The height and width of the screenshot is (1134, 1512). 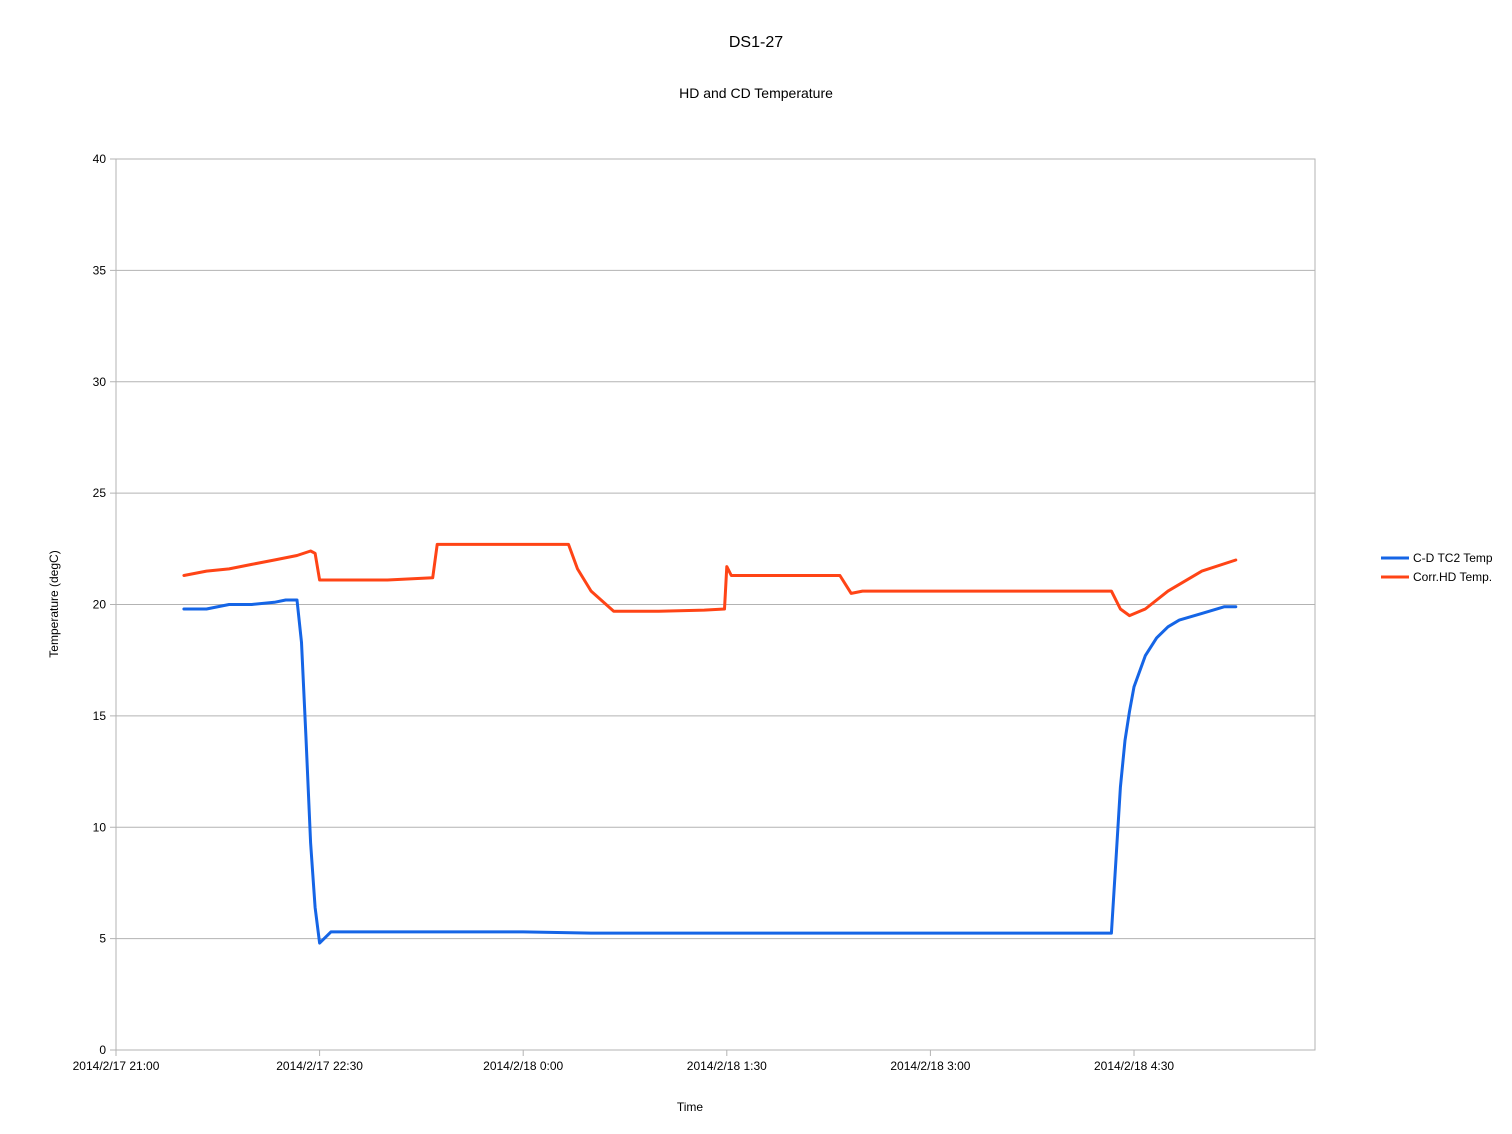 What do you see at coordinates (1134, 1066) in the screenshot?
I see `x-tick-label-5: 2014/2/18 4:30` at bounding box center [1134, 1066].